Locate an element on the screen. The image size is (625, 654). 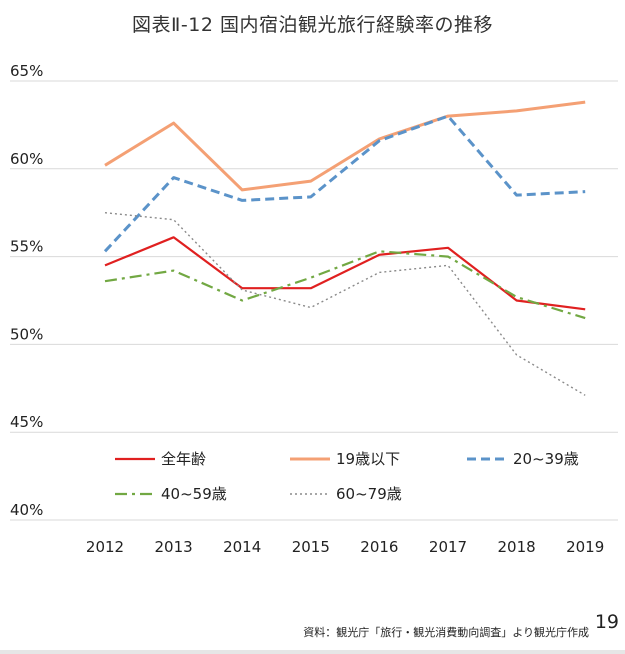
page-number: 19 is located at coordinates (606, 622).